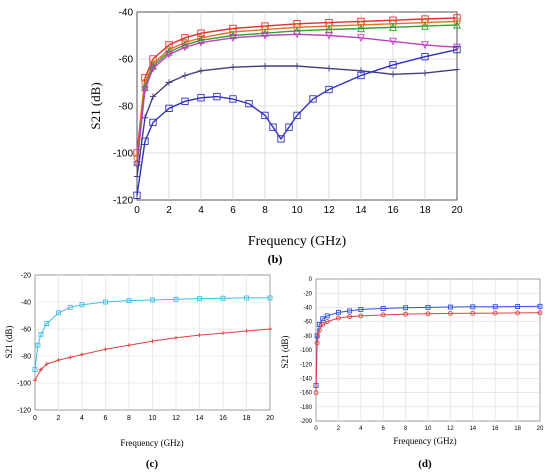  What do you see at coordinates (306, 380) in the screenshot?
I see `y-tick-label: -140` at bounding box center [306, 380].